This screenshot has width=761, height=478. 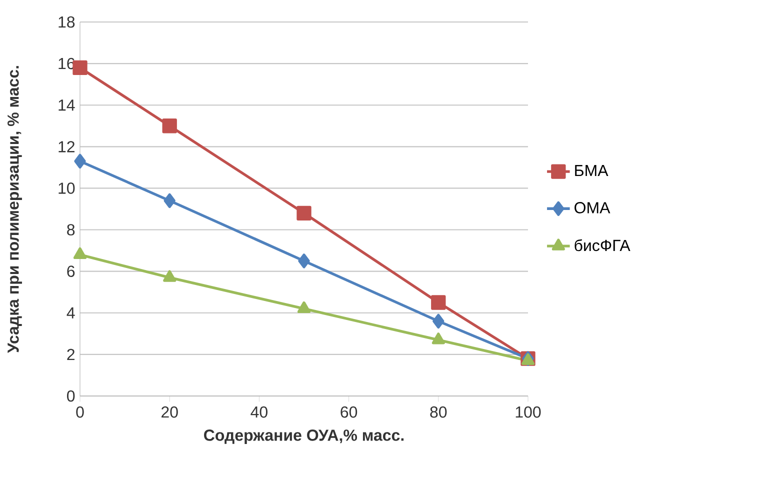 I want to click on y-tick-label: 18, so click(x=66, y=22).